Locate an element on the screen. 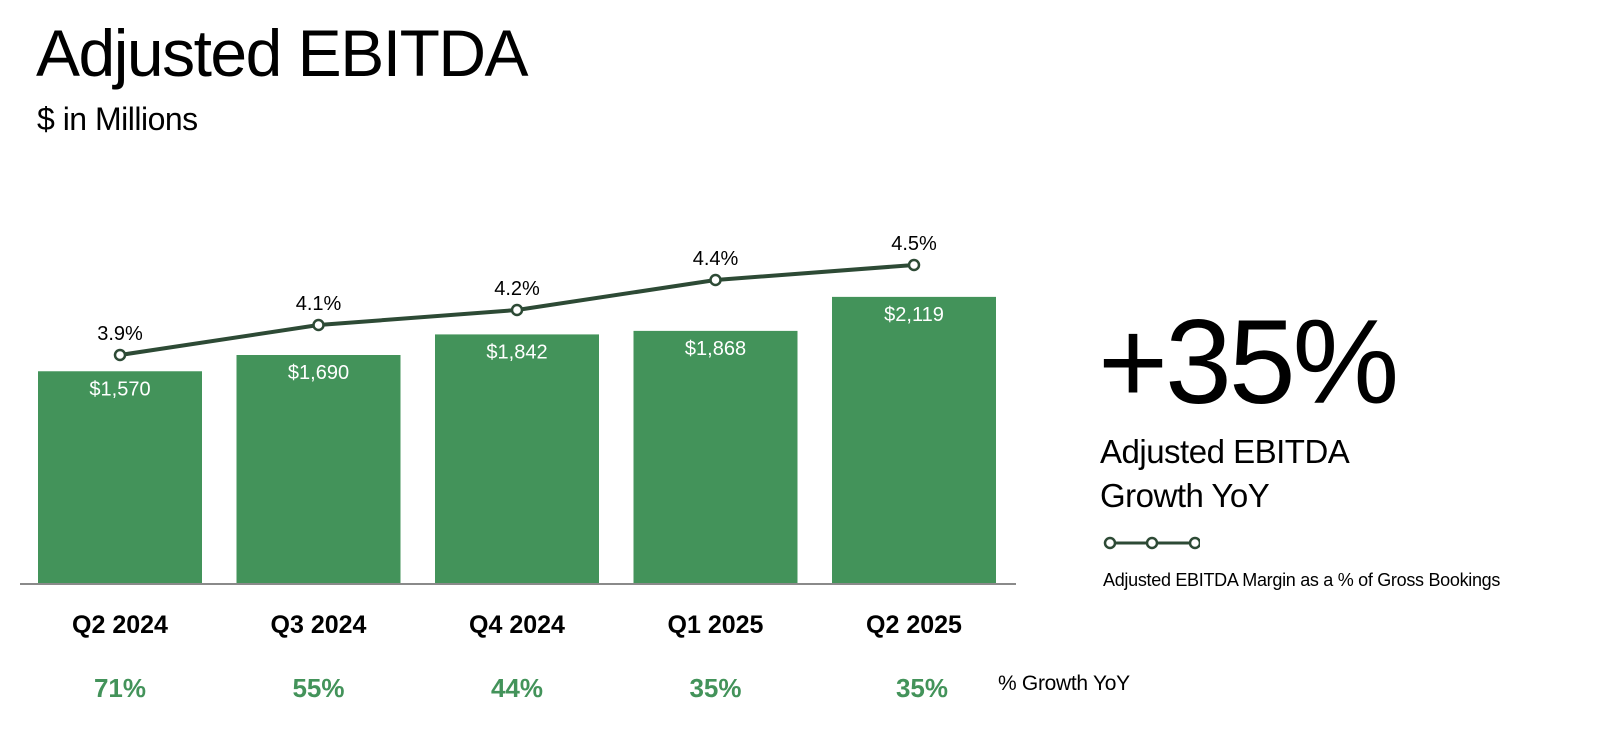 The width and height of the screenshot is (1610, 740). margin-label-1: 3.9% is located at coordinates (120, 334).